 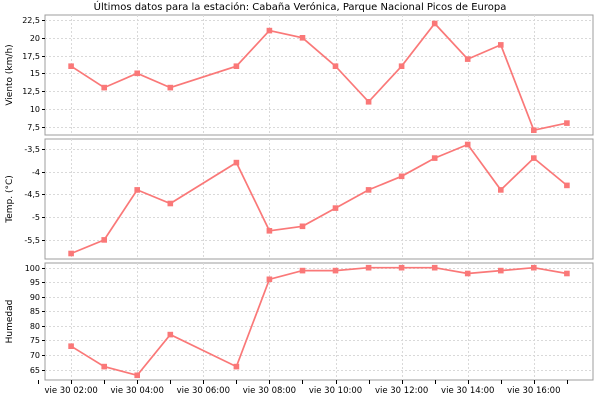 What do you see at coordinates (10, 199) in the screenshot?
I see `y-axis-title: Temp. (°C)` at bounding box center [10, 199].